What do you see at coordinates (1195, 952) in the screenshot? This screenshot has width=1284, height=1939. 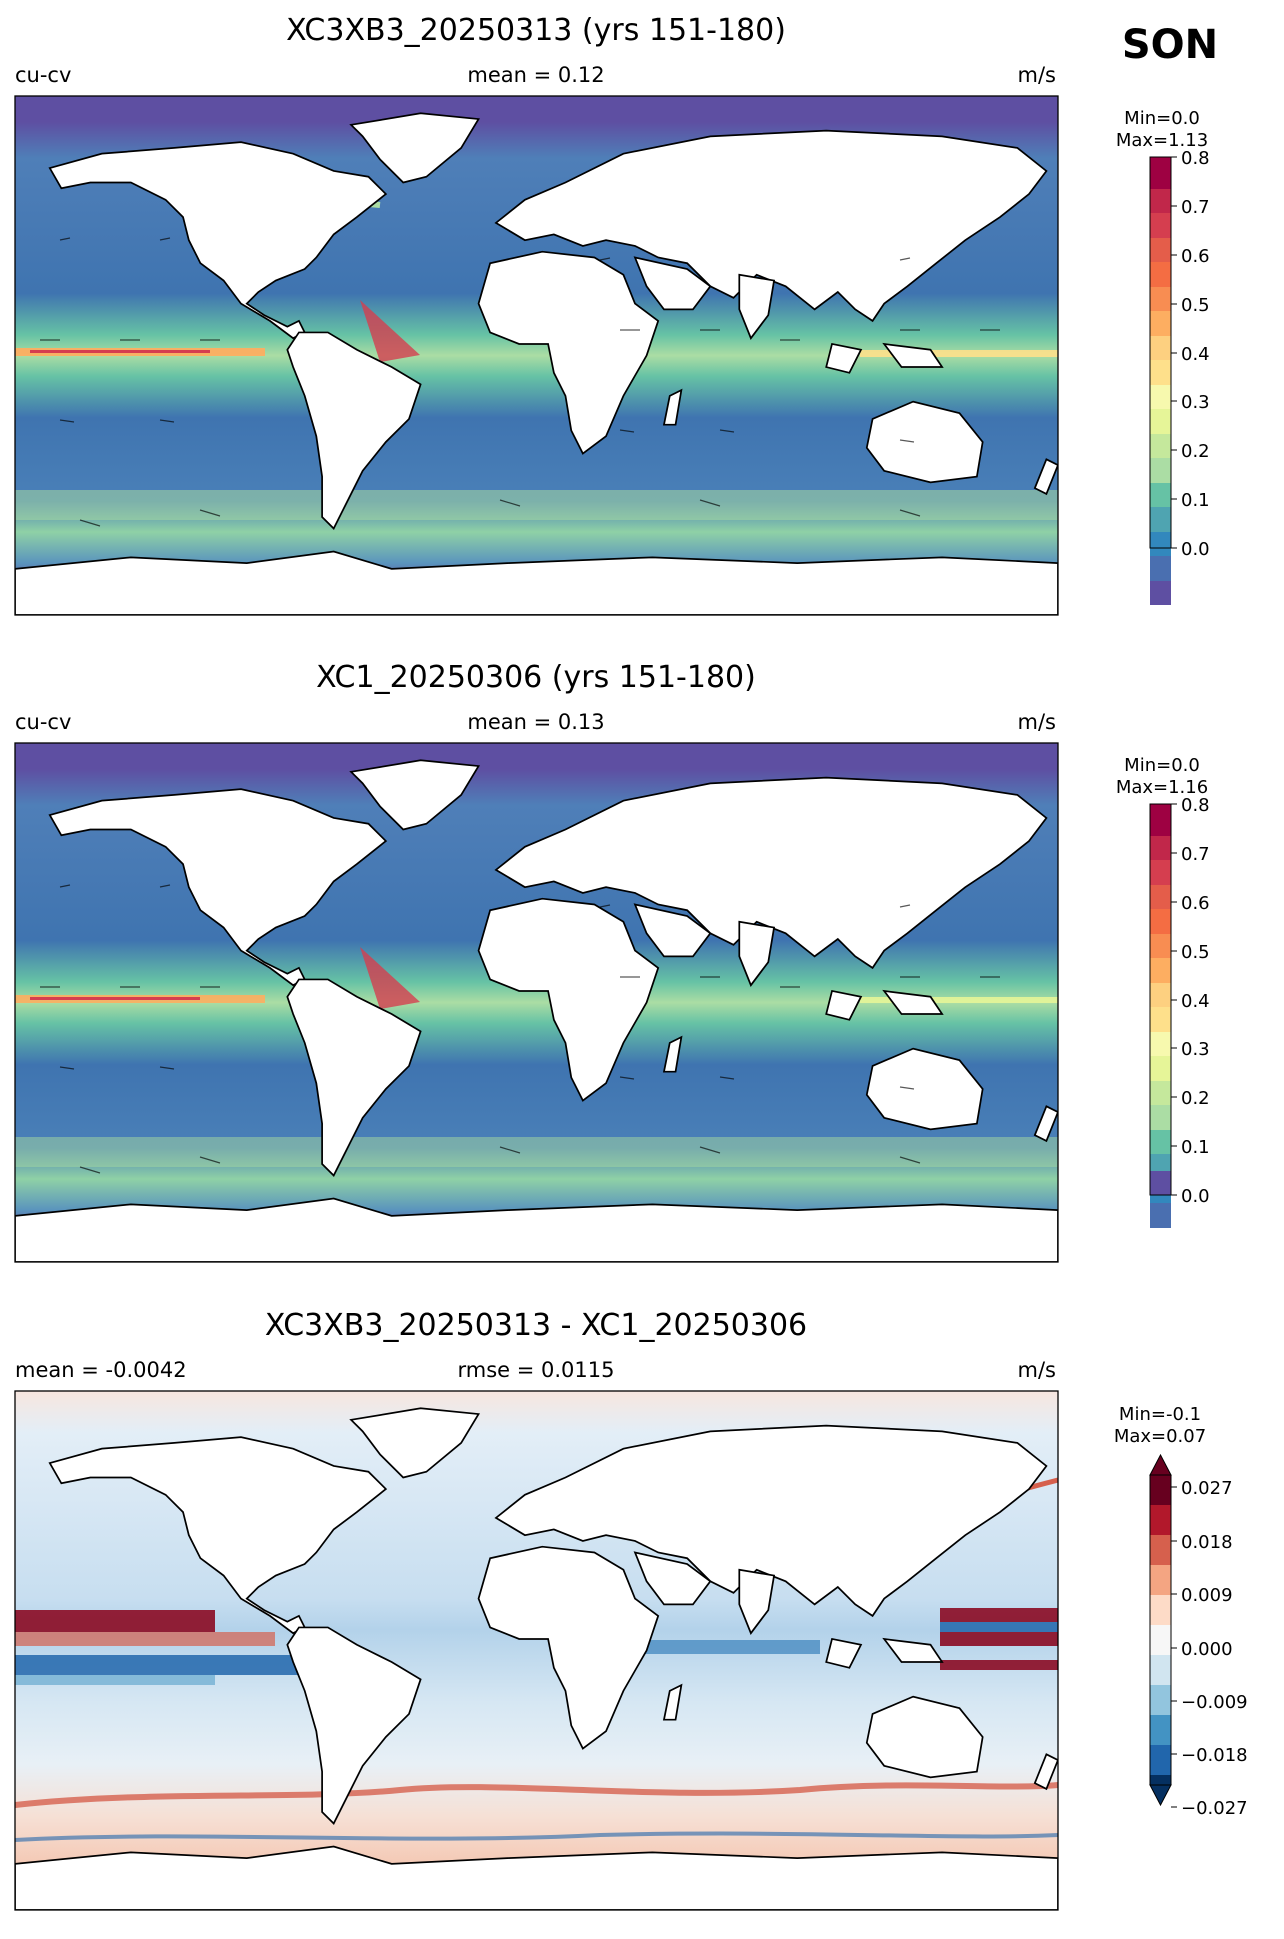 I see `panel-2-tick-3: 0.5` at bounding box center [1195, 952].